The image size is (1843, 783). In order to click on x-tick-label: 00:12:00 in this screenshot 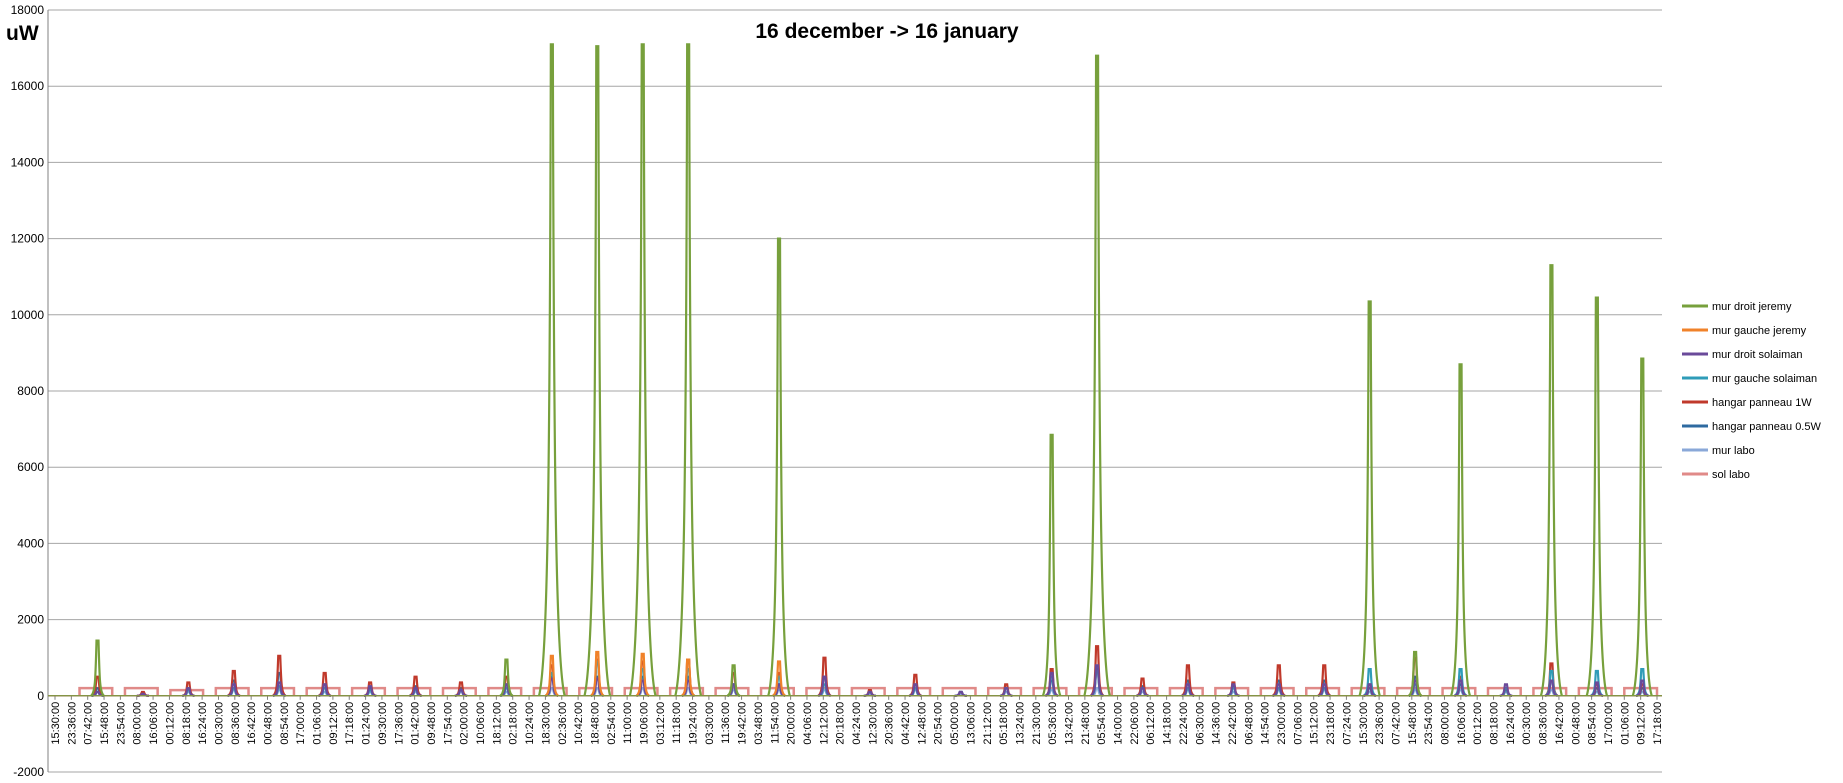, I will do `click(1478, 723)`.